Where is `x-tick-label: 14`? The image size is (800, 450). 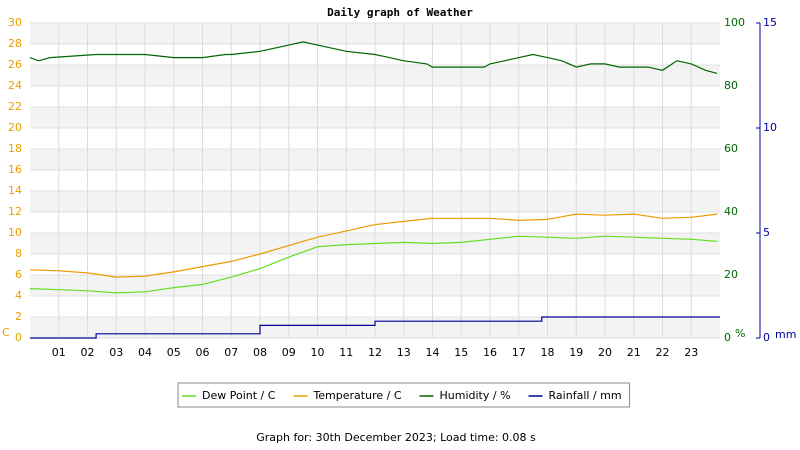
x-tick-label: 14 is located at coordinates (433, 352).